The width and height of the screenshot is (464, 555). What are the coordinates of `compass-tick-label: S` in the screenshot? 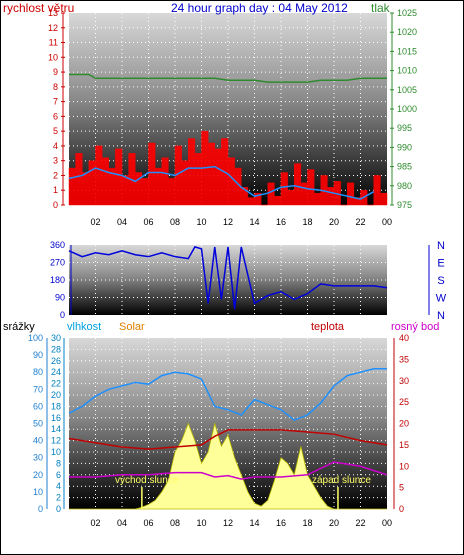 It's located at (440, 281).